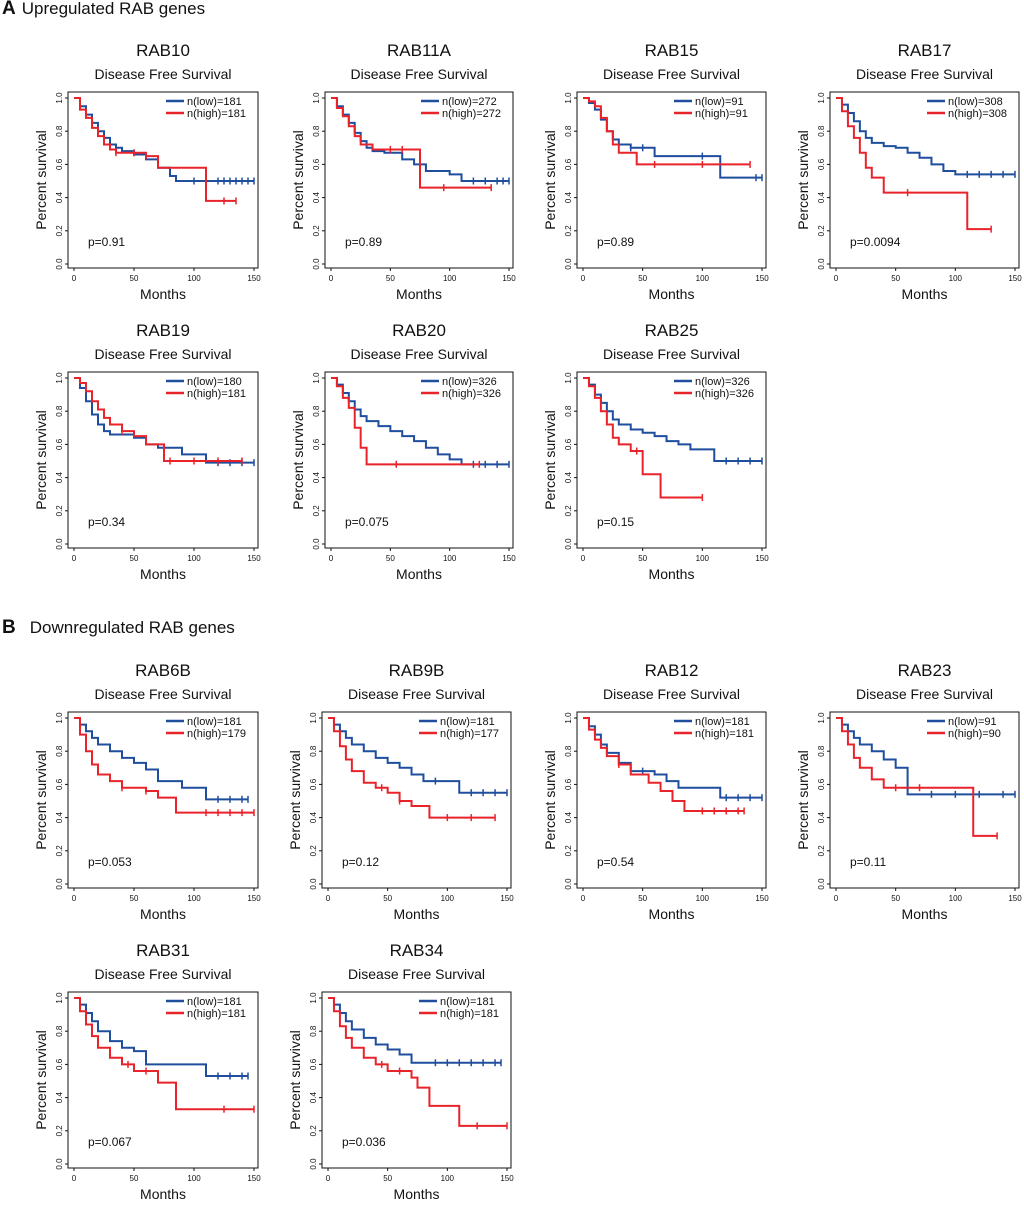  I want to click on legend-label-low: n(low)=91, so click(972, 722).